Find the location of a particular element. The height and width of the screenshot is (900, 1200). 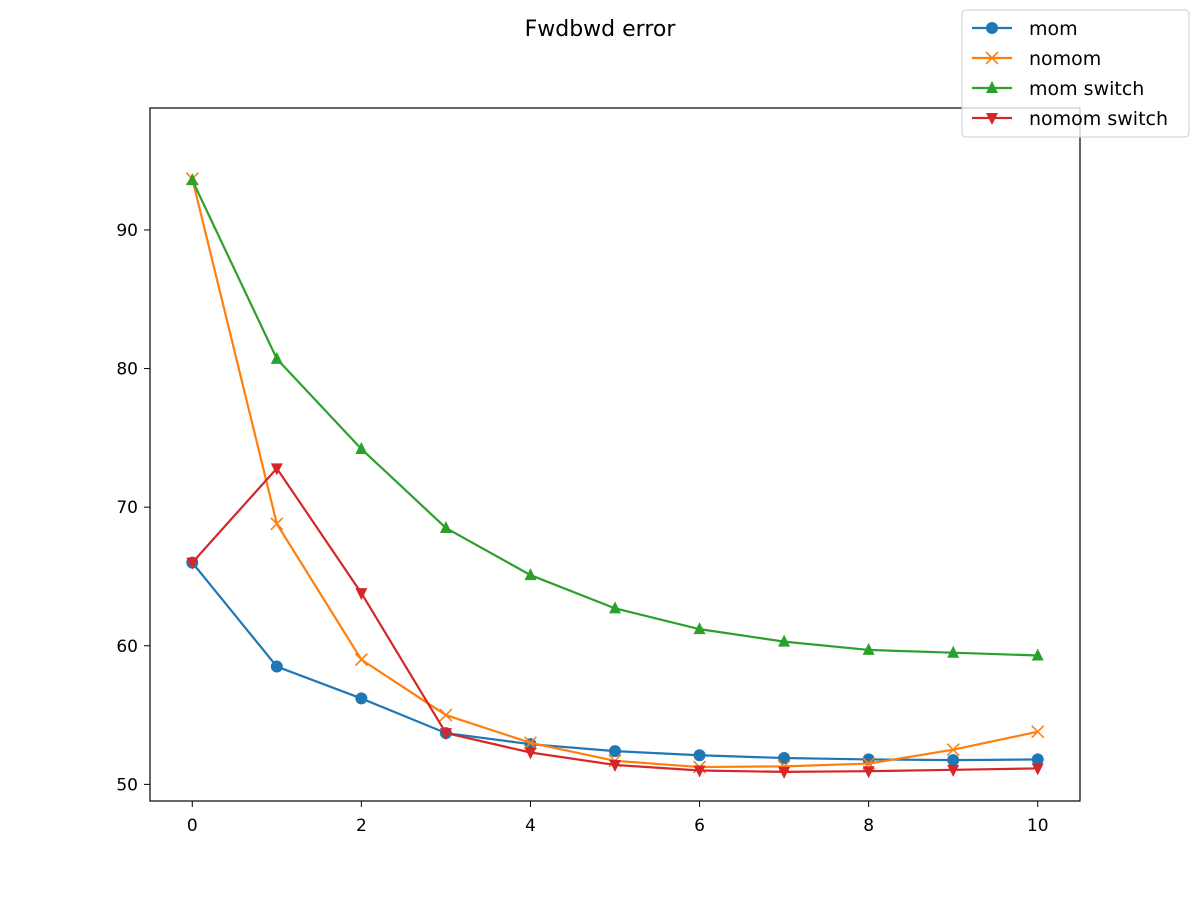

y-axis: 50 60 70 80 90 is located at coordinates (133, 508).